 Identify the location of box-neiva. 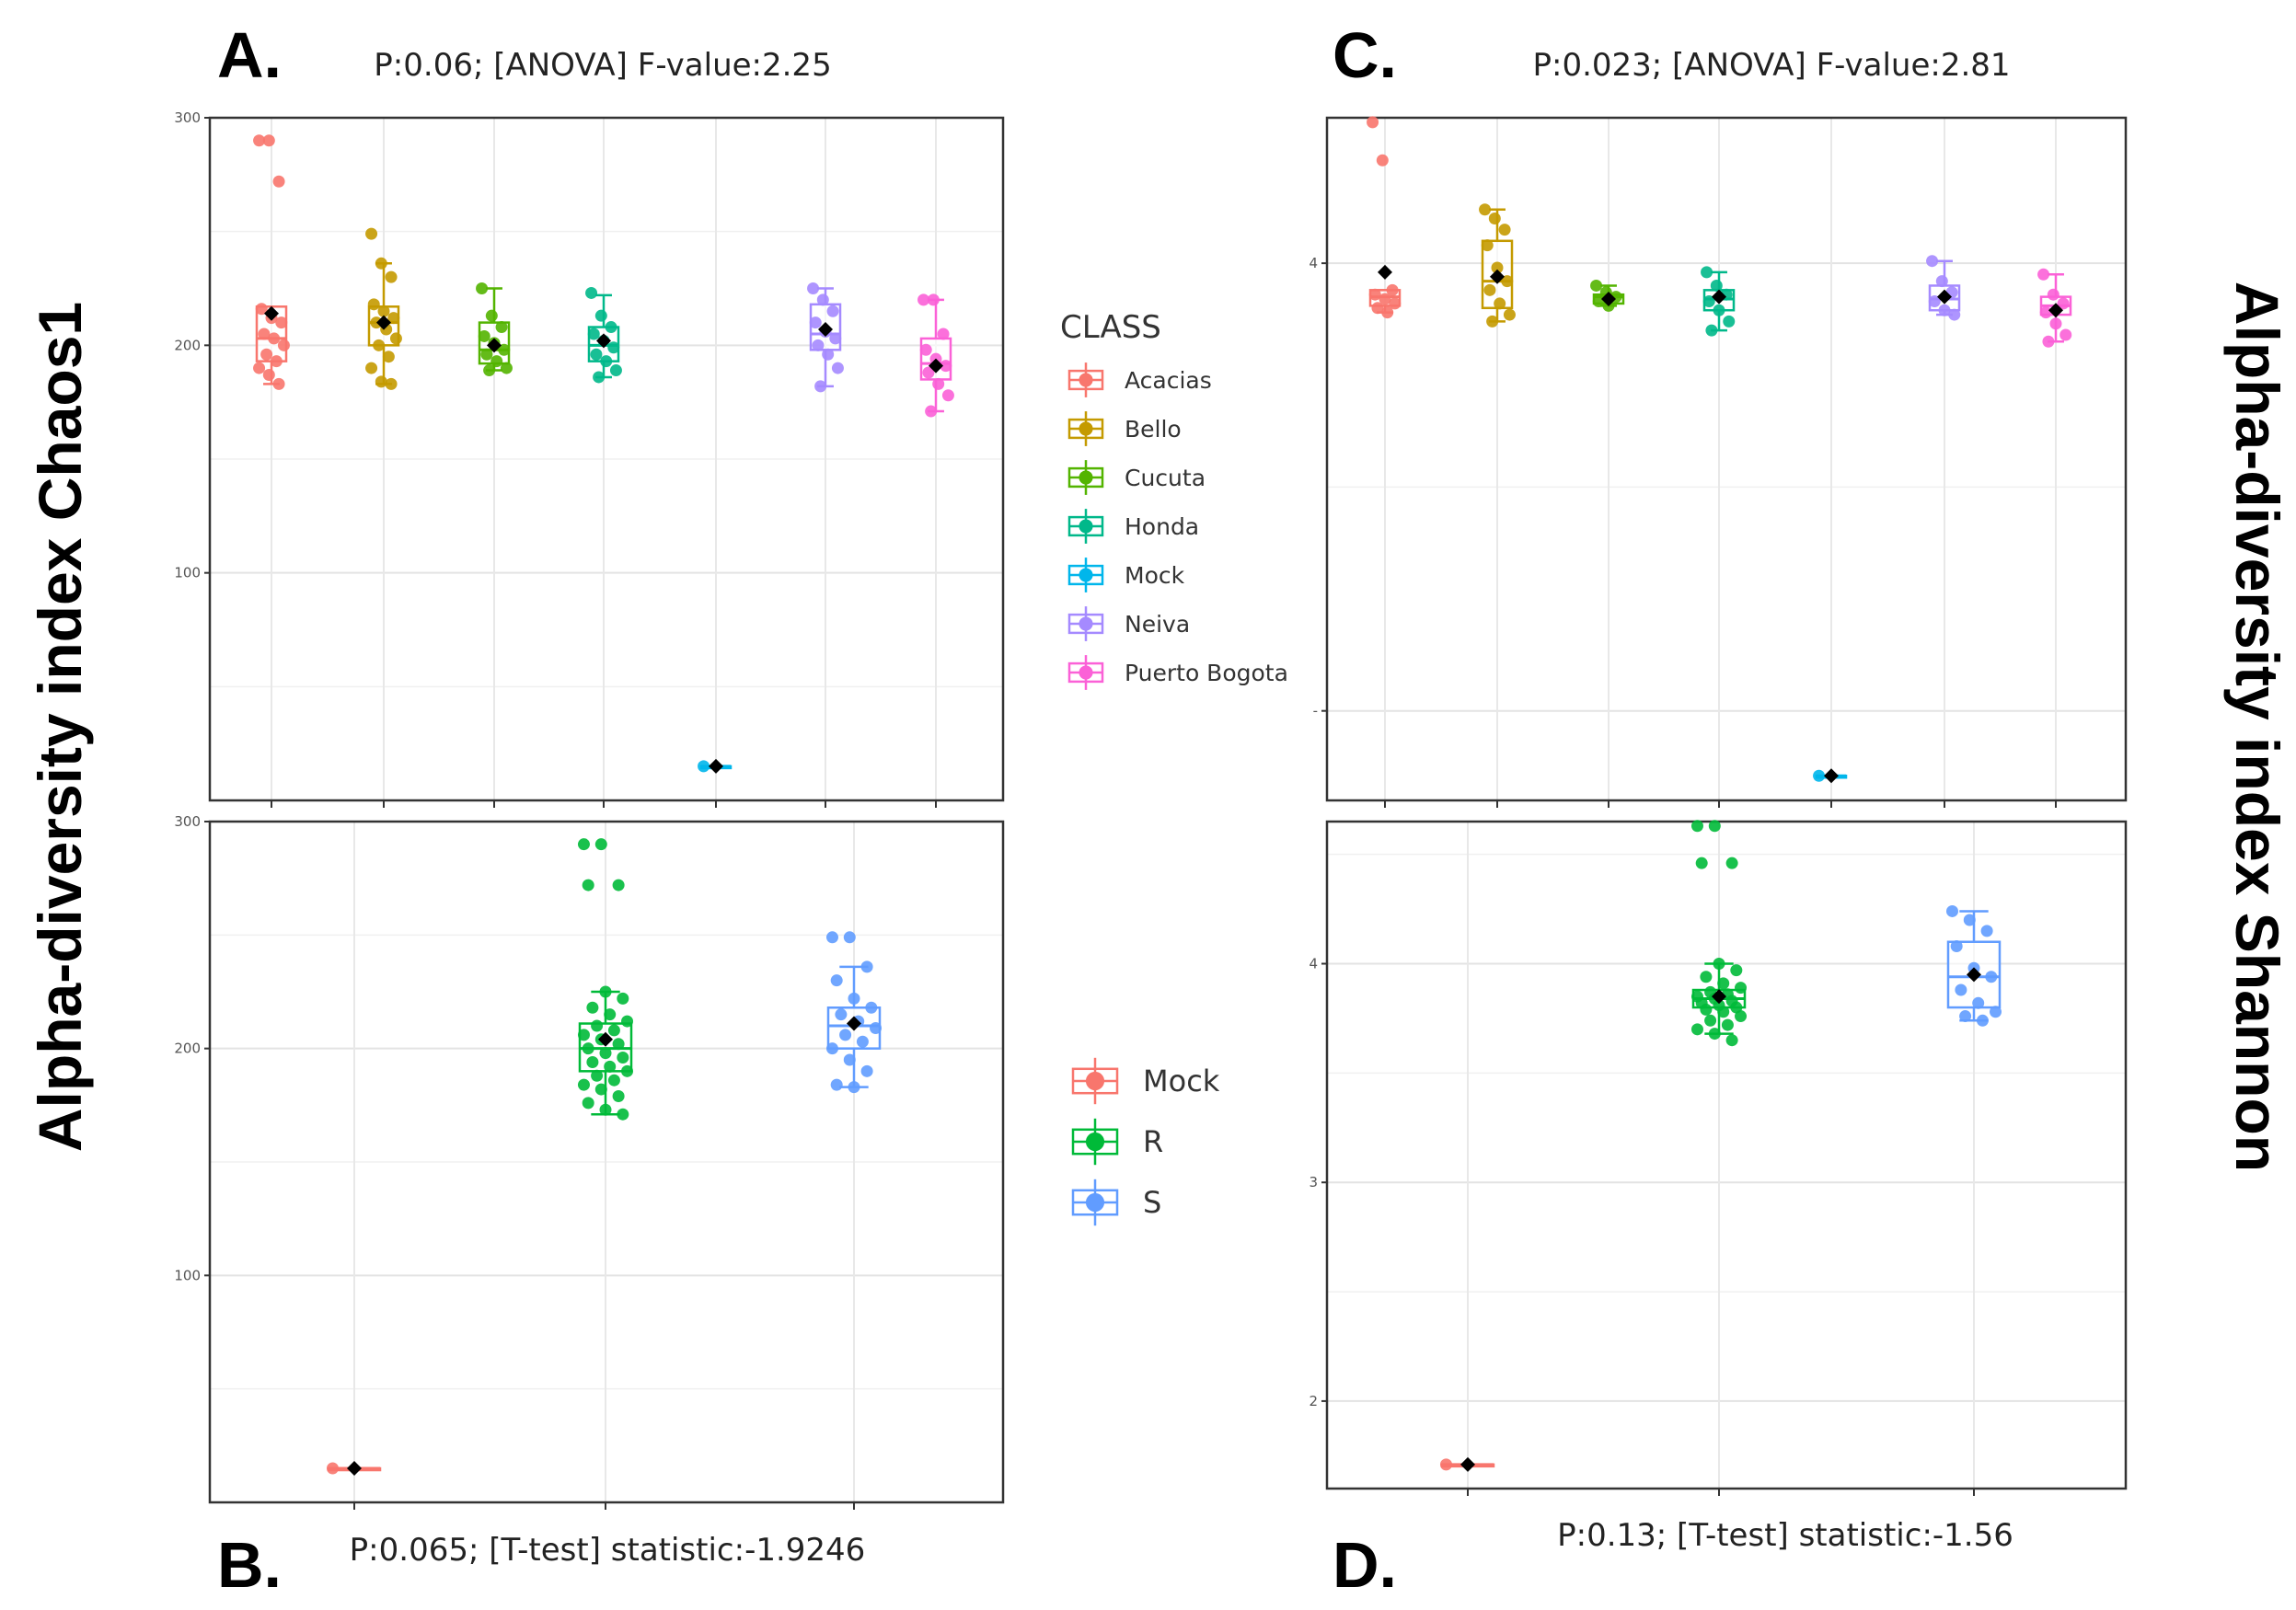
(826, 337).